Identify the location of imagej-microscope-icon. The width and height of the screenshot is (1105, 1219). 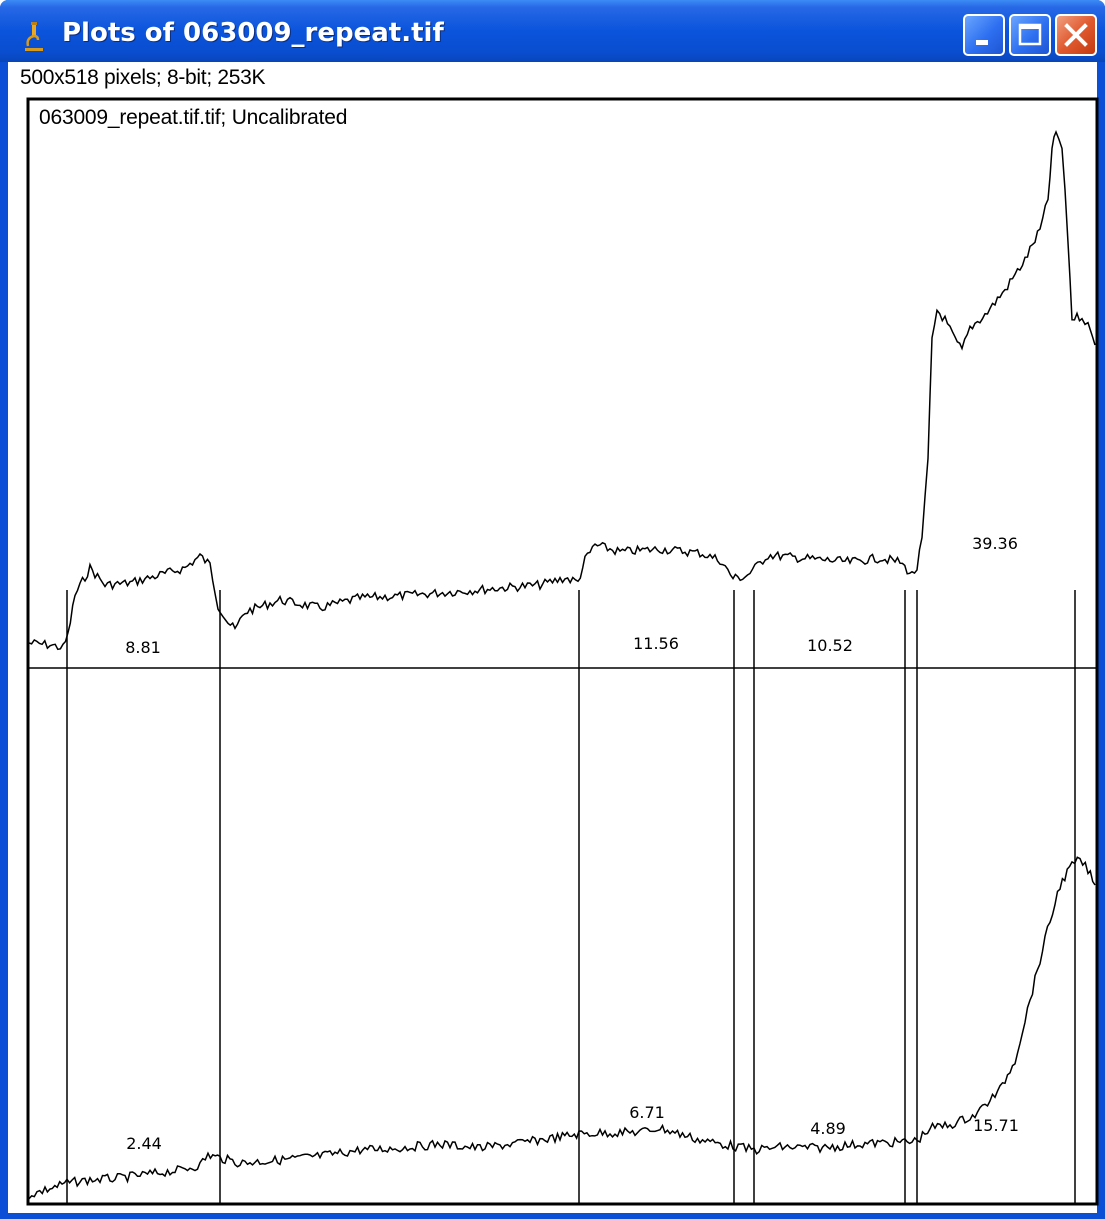
(34, 36).